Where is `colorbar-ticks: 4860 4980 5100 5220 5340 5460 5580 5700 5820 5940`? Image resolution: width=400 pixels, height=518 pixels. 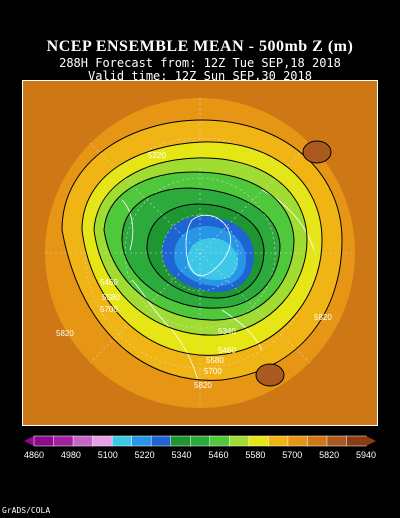 colorbar-ticks: 4860 4980 5100 5220 5340 5460 5580 5700 5820 5940 is located at coordinates (200, 455).